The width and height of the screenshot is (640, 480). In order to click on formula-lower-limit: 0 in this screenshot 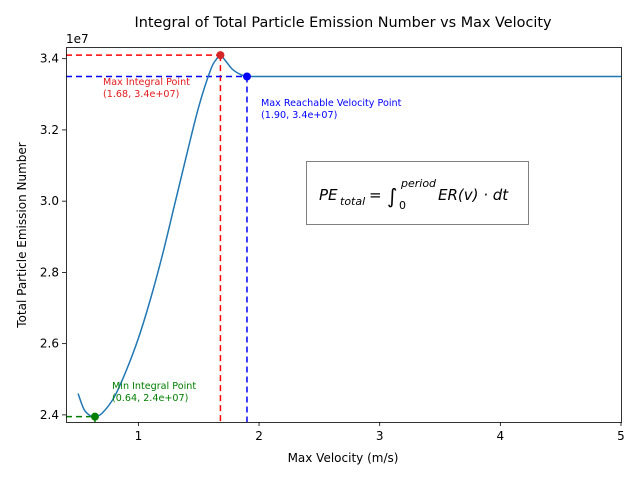, I will do `click(402, 205)`.